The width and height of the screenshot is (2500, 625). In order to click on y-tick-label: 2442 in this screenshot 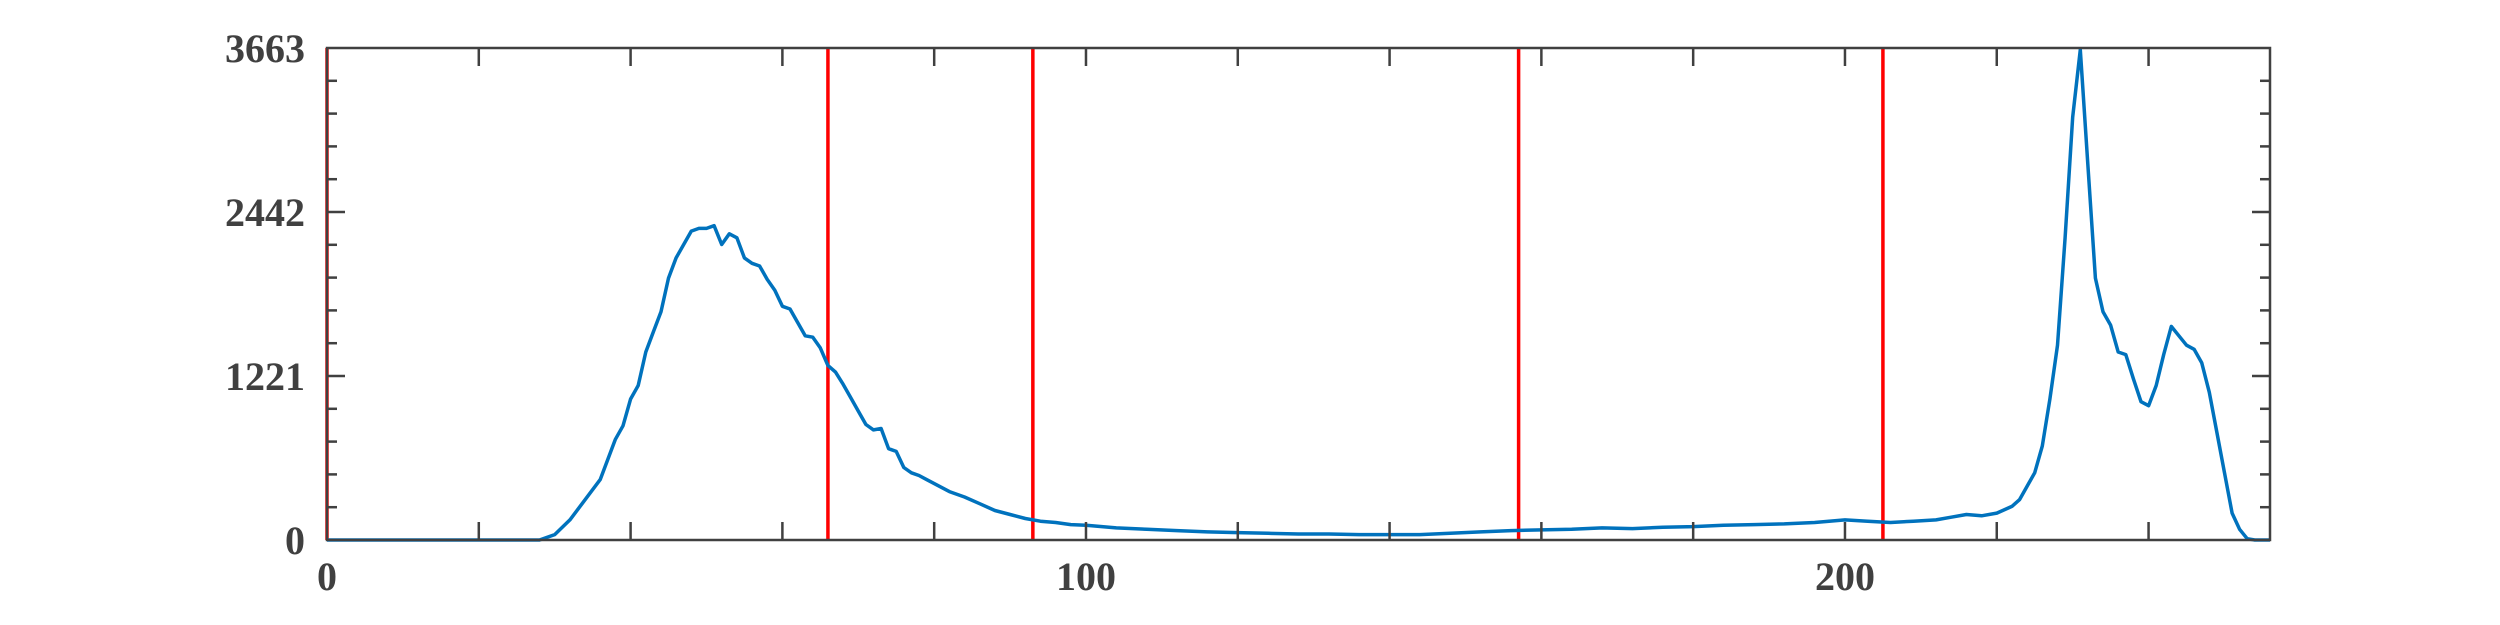, I will do `click(265, 212)`.